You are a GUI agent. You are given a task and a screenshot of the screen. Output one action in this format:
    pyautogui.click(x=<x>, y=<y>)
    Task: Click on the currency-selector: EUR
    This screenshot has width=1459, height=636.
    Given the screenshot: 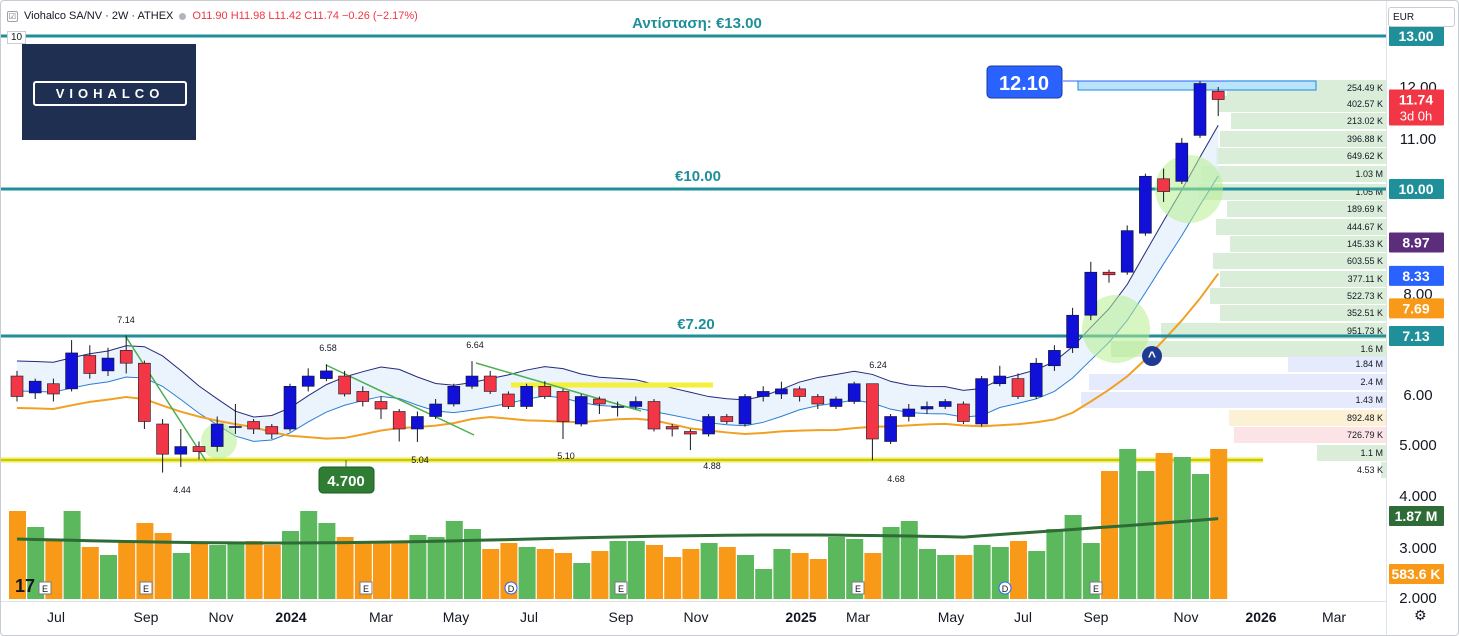 What is the action you would take?
    pyautogui.click(x=1421, y=17)
    